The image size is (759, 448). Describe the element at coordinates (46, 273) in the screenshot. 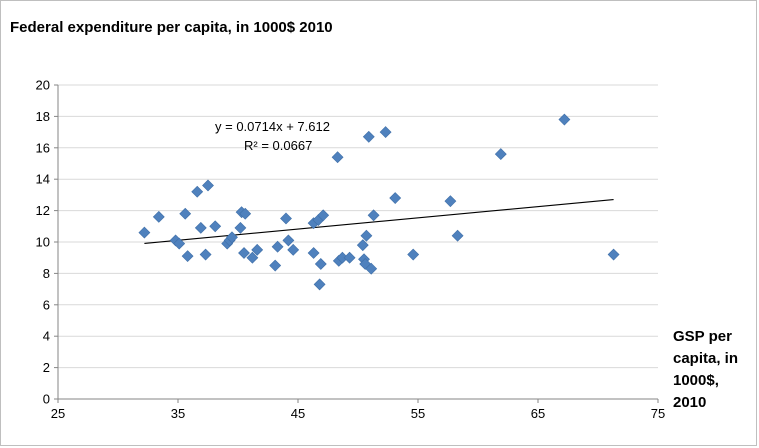

I see `y-tick-label: 8` at that location.